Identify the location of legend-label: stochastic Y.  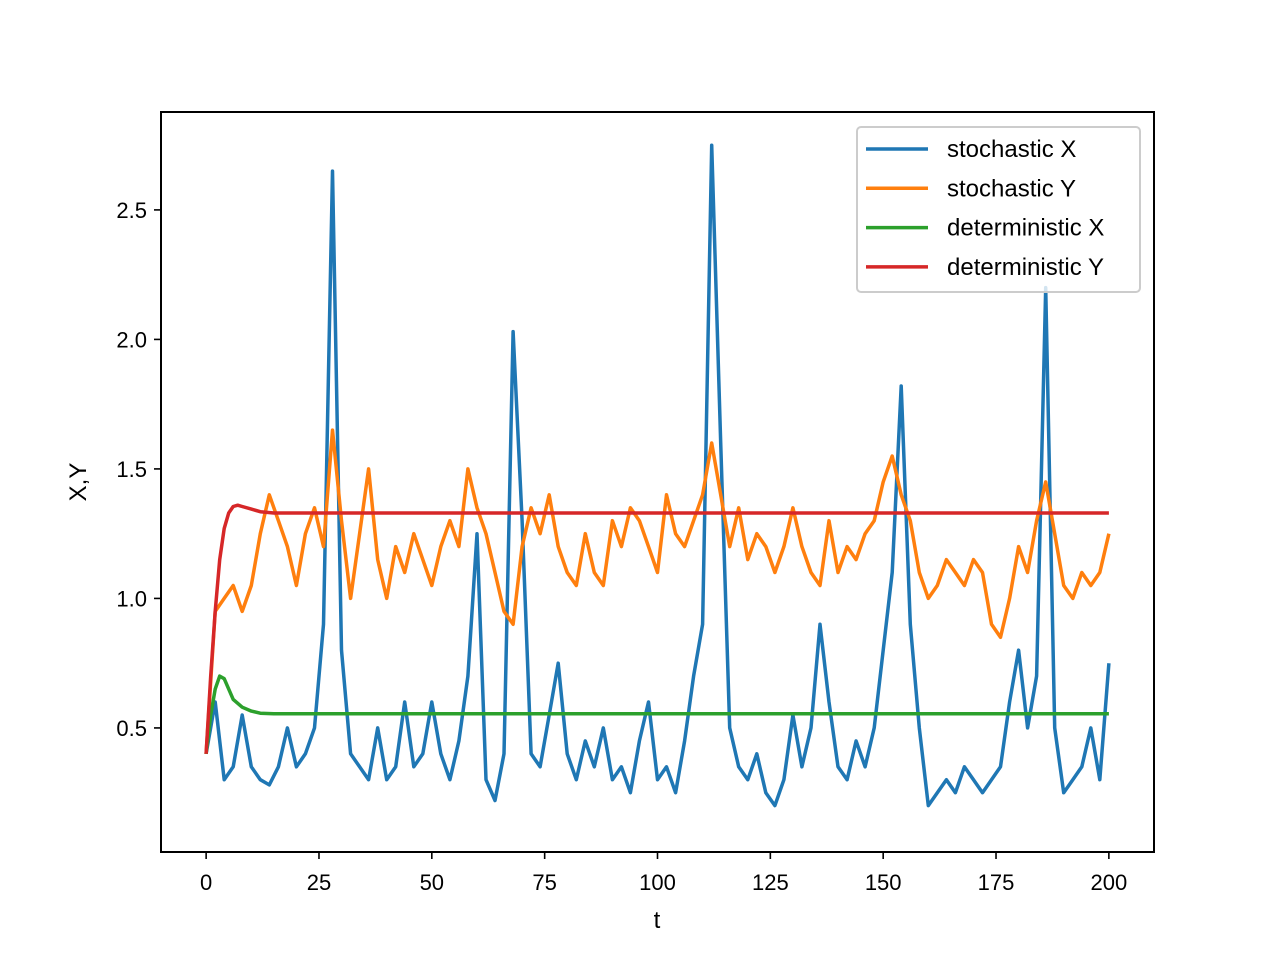
(1011, 188).